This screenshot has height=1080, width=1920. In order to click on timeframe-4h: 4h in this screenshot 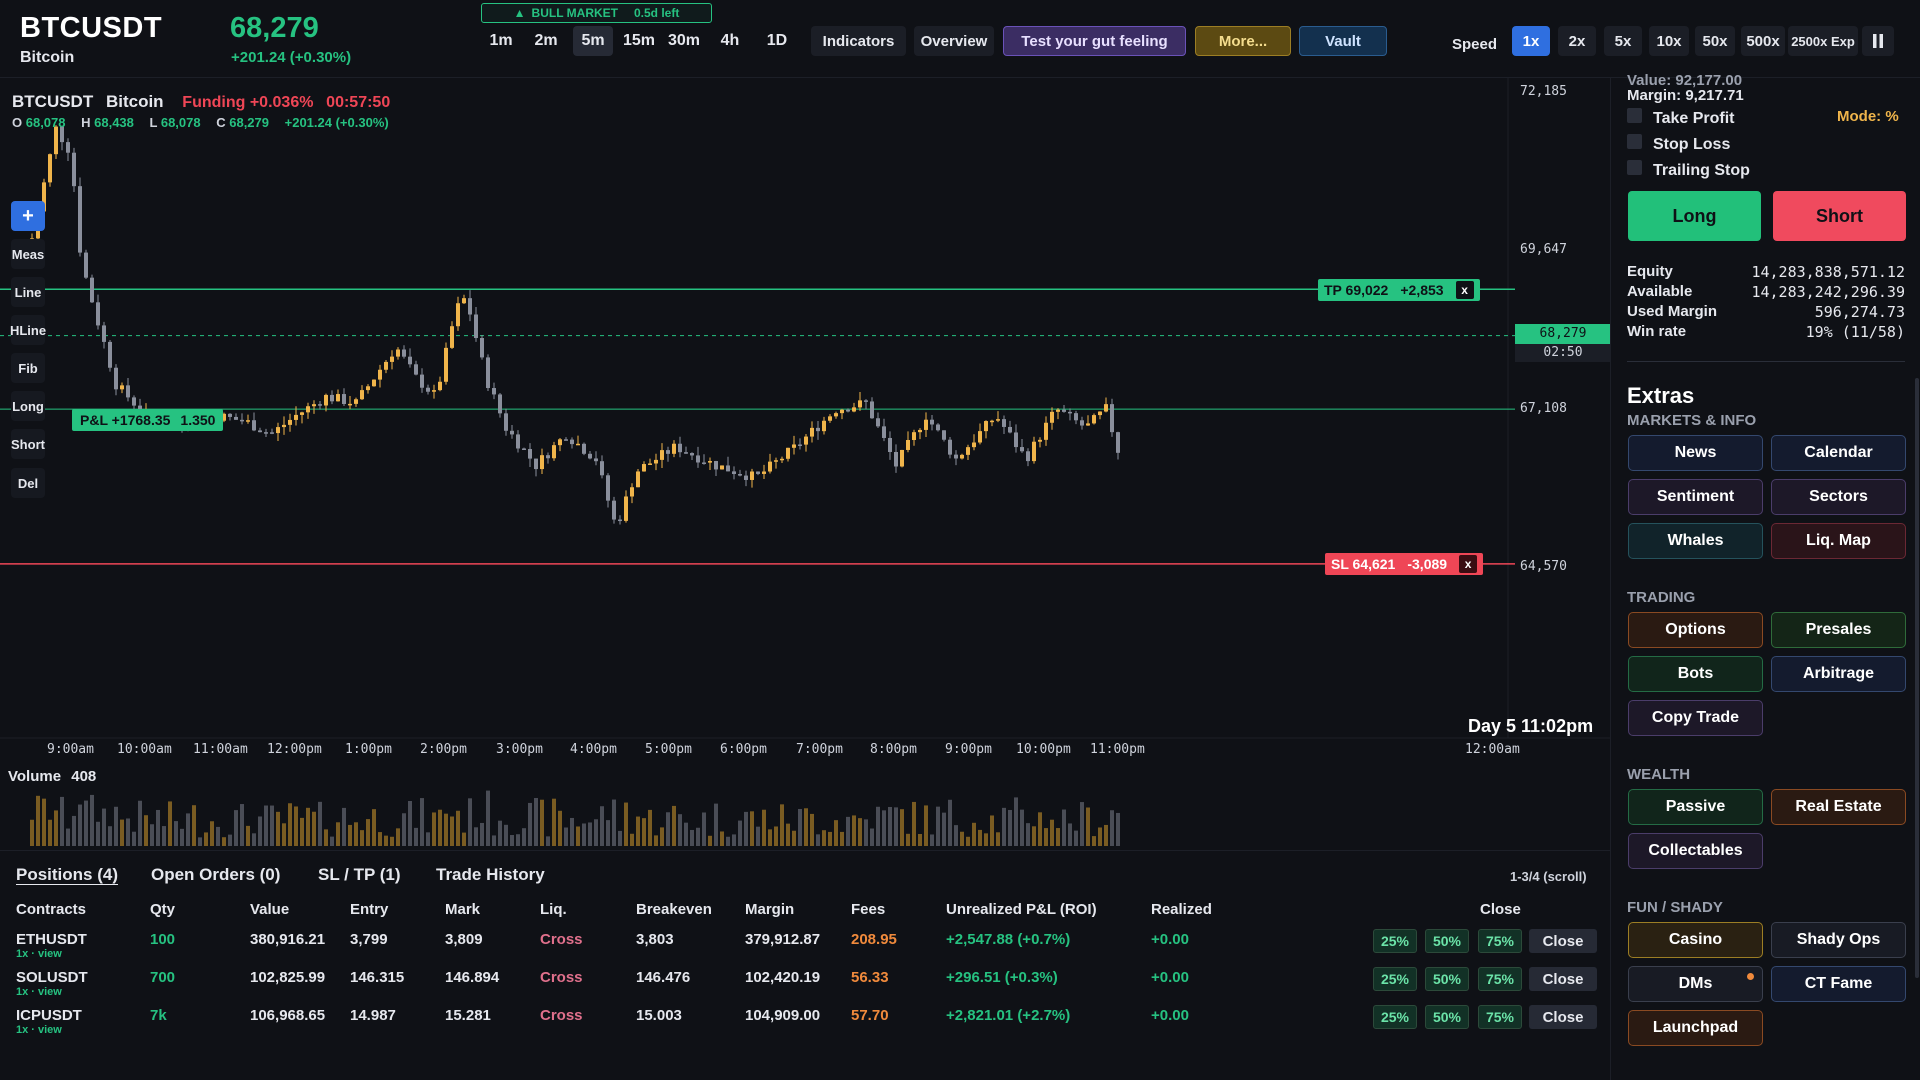, I will do `click(730, 40)`.